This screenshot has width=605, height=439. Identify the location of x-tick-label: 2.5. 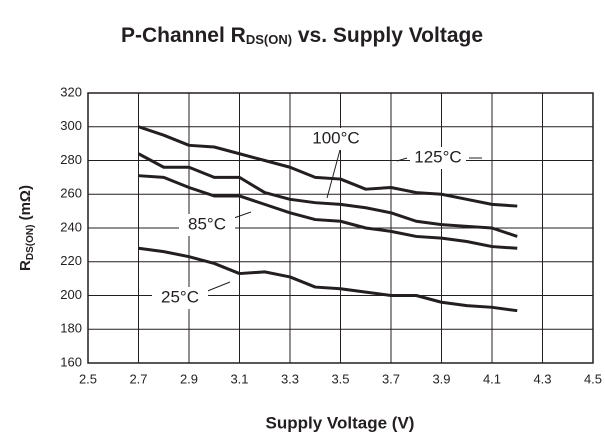
(88, 378).